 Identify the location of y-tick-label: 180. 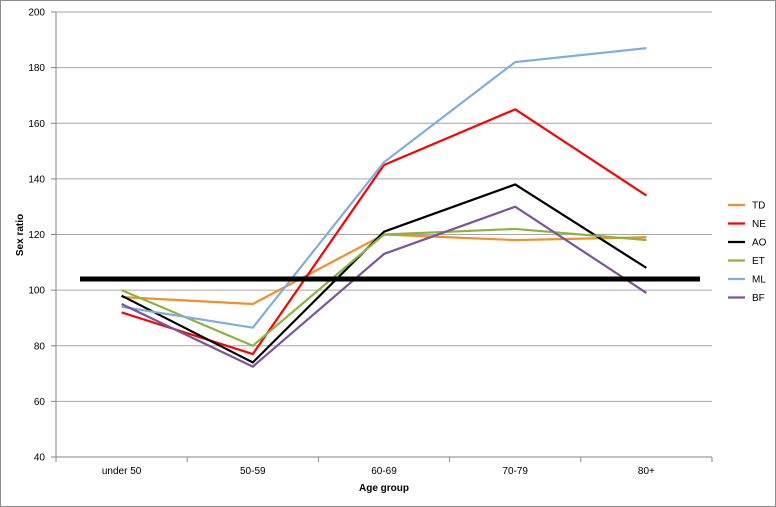
(36, 68).